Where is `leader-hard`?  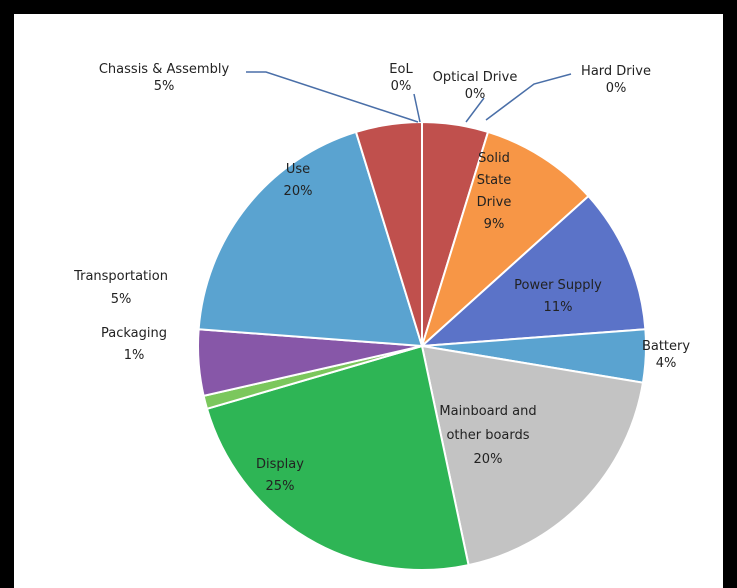
leader-hard is located at coordinates (528, 97).